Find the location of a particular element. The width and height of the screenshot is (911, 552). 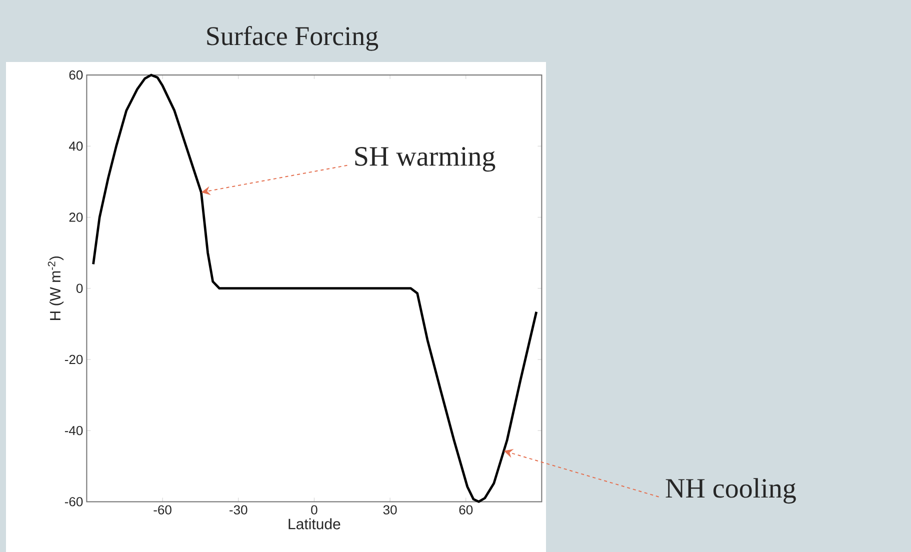

annotation: NH cooling is located at coordinates (731, 491).